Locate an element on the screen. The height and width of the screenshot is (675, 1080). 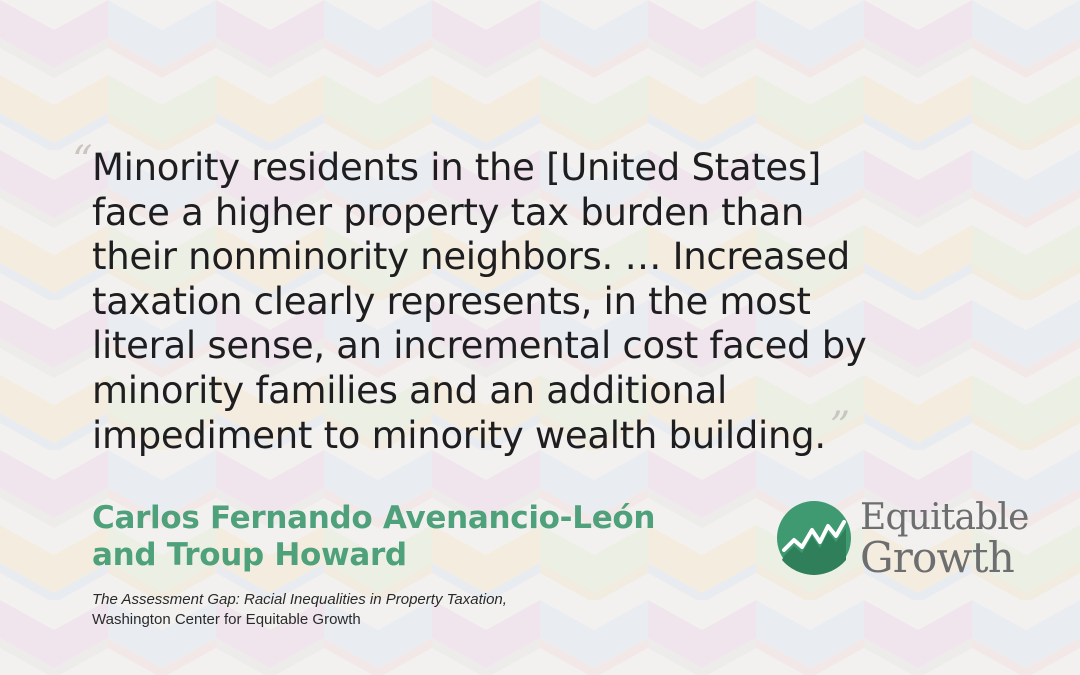
quote-line-last: impediment to minority wealth building.” is located at coordinates (557, 432).